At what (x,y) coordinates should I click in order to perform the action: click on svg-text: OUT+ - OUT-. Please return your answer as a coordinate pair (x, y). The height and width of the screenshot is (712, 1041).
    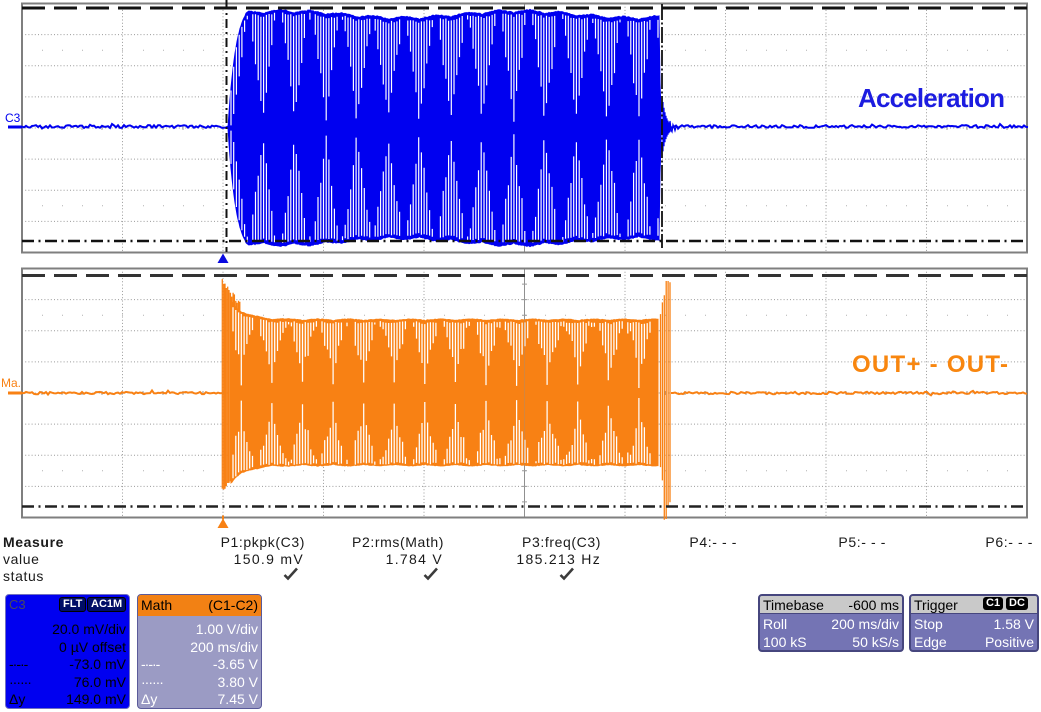
    Looking at the image, I should click on (930, 364).